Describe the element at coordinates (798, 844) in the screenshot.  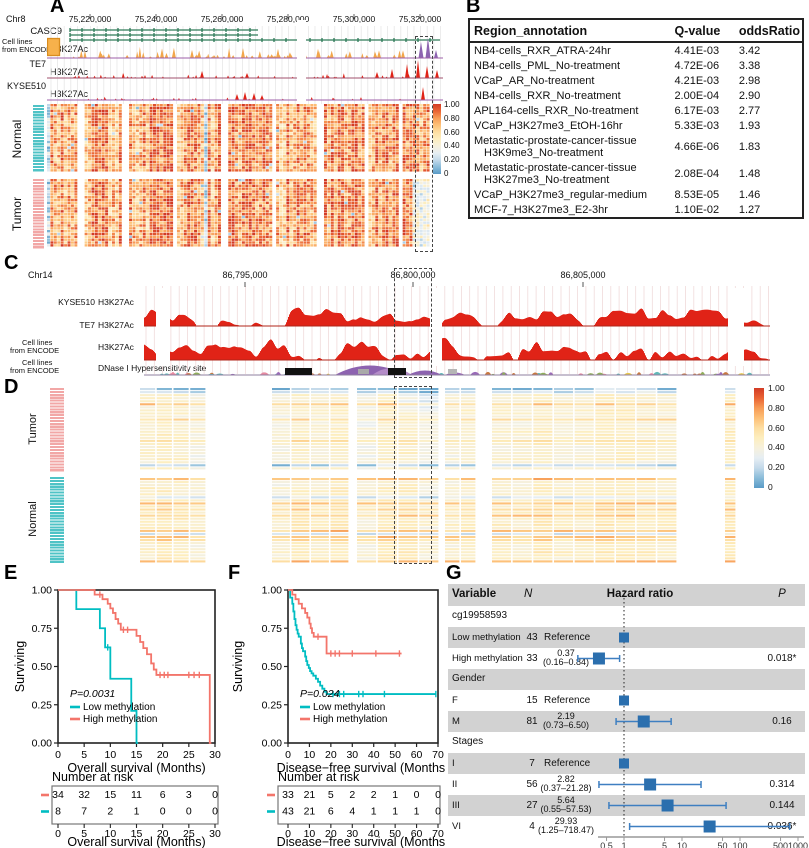
I see `forest-axis-tick-label: 1000` at that location.